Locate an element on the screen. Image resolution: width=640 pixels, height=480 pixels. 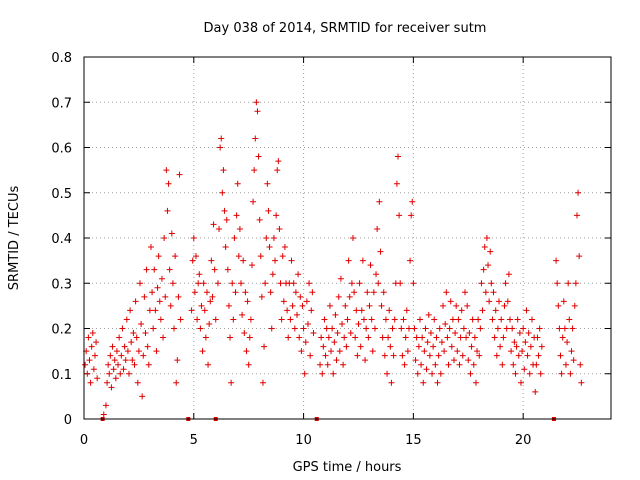
y-tick-label: 0.1 is located at coordinates (61, 375).